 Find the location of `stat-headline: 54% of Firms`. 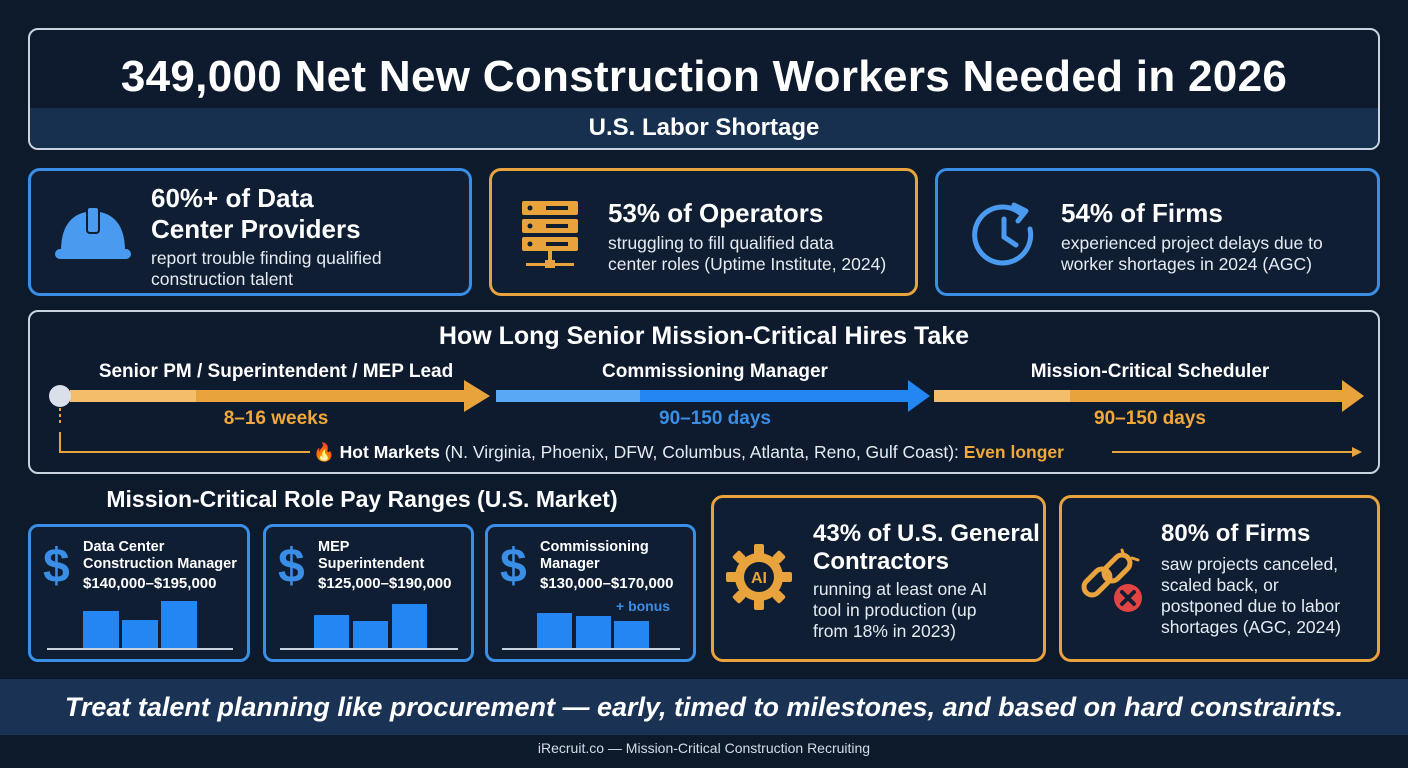

stat-headline: 54% of Firms is located at coordinates (1142, 213).